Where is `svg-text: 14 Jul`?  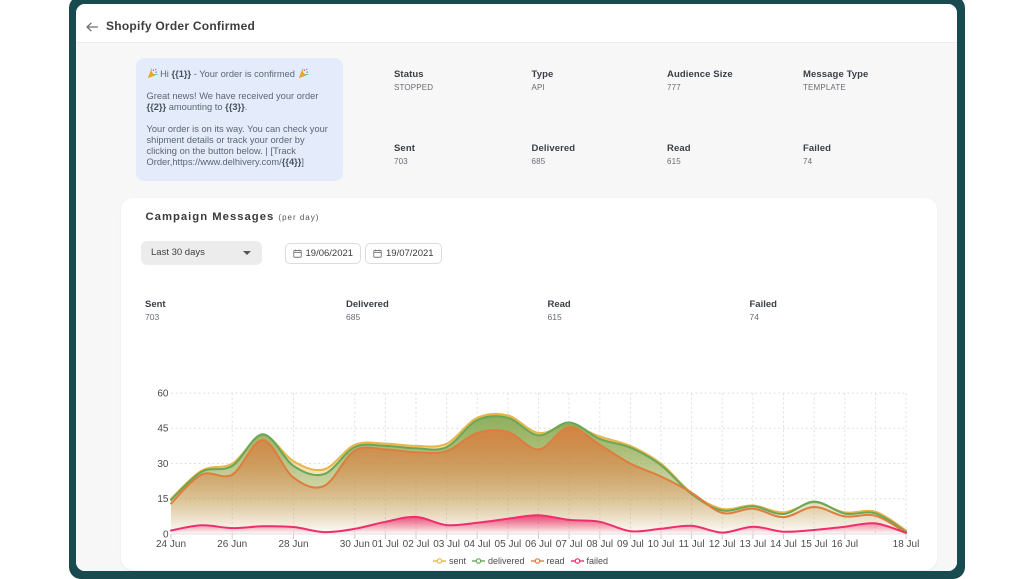 svg-text: 14 Jul is located at coordinates (783, 544).